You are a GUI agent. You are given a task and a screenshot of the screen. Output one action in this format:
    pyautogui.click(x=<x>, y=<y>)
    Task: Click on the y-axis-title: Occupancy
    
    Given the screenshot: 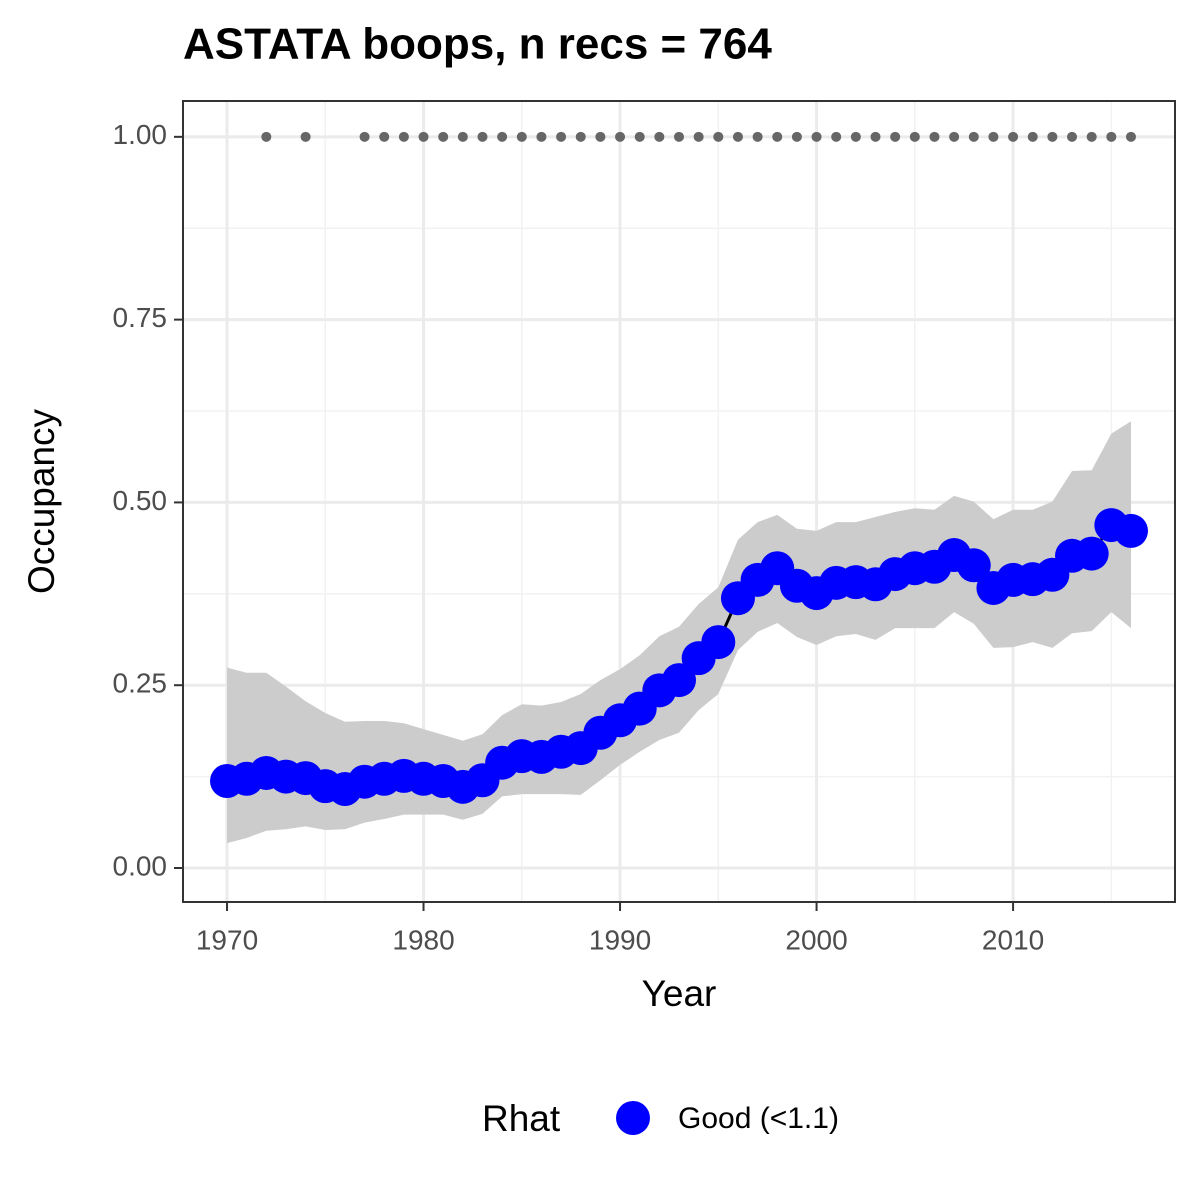 What is the action you would take?
    pyautogui.click(x=41, y=501)
    